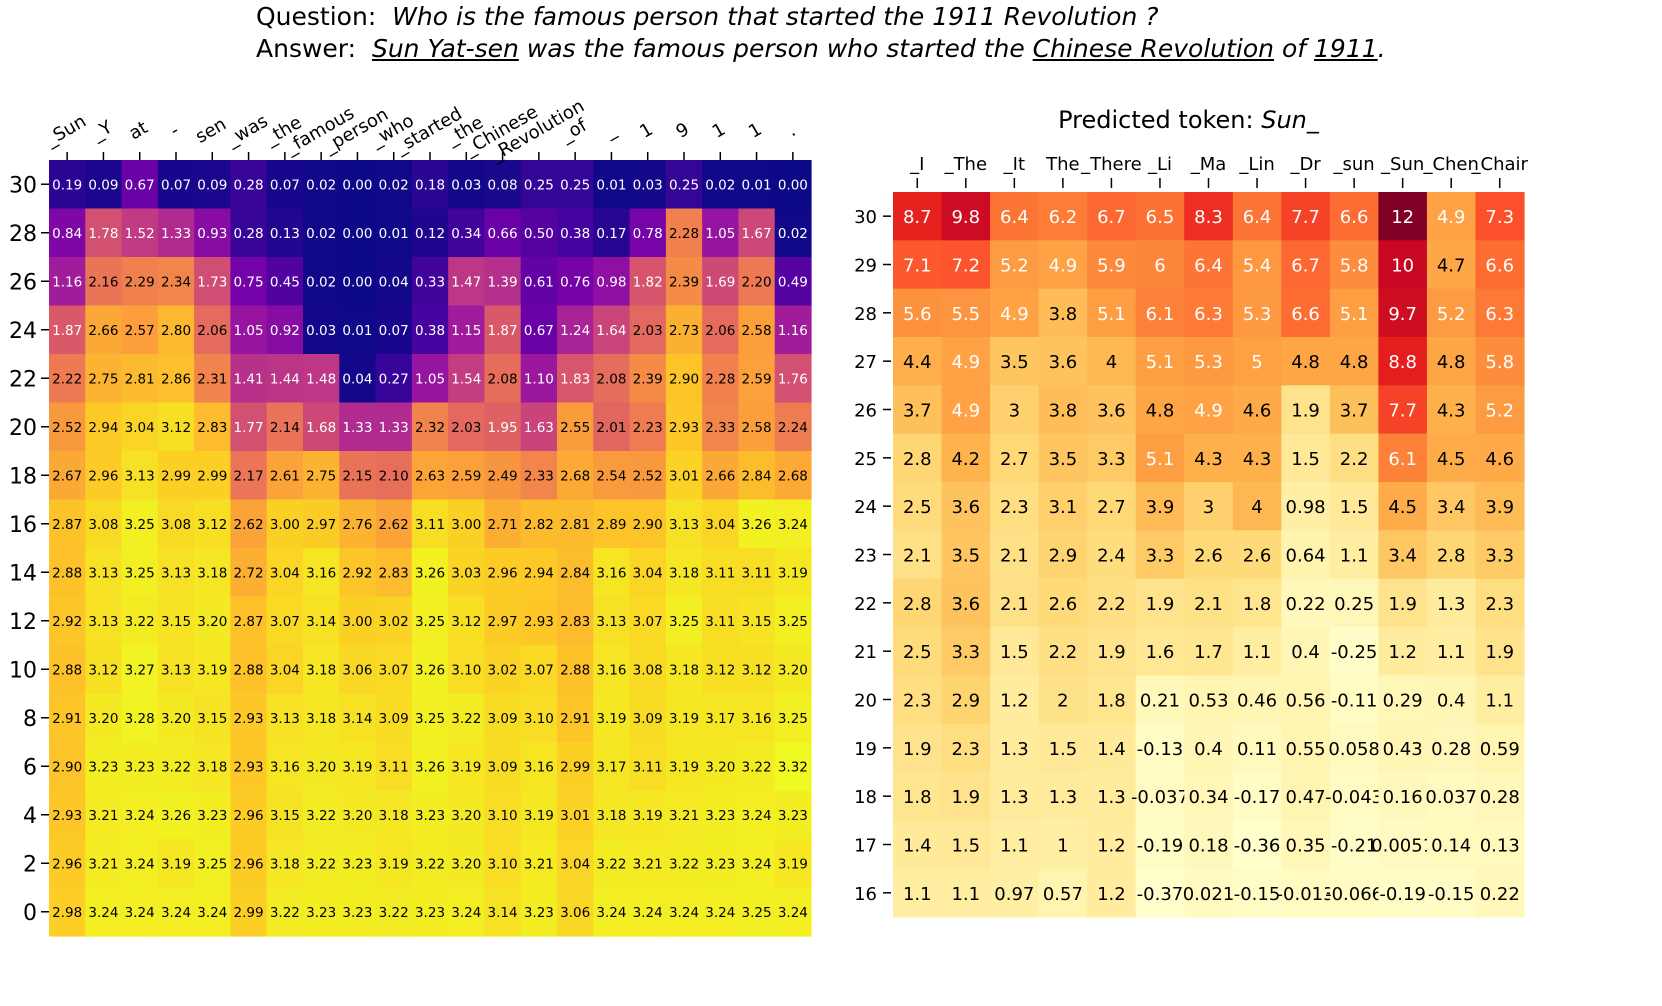  Describe the element at coordinates (103, 234) in the screenshot. I see `cell-label: 1.78` at that location.